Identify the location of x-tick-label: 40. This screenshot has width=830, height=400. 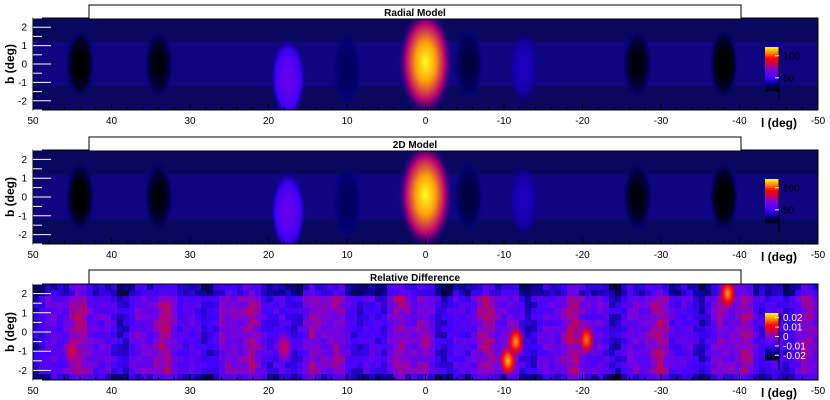
(112, 121).